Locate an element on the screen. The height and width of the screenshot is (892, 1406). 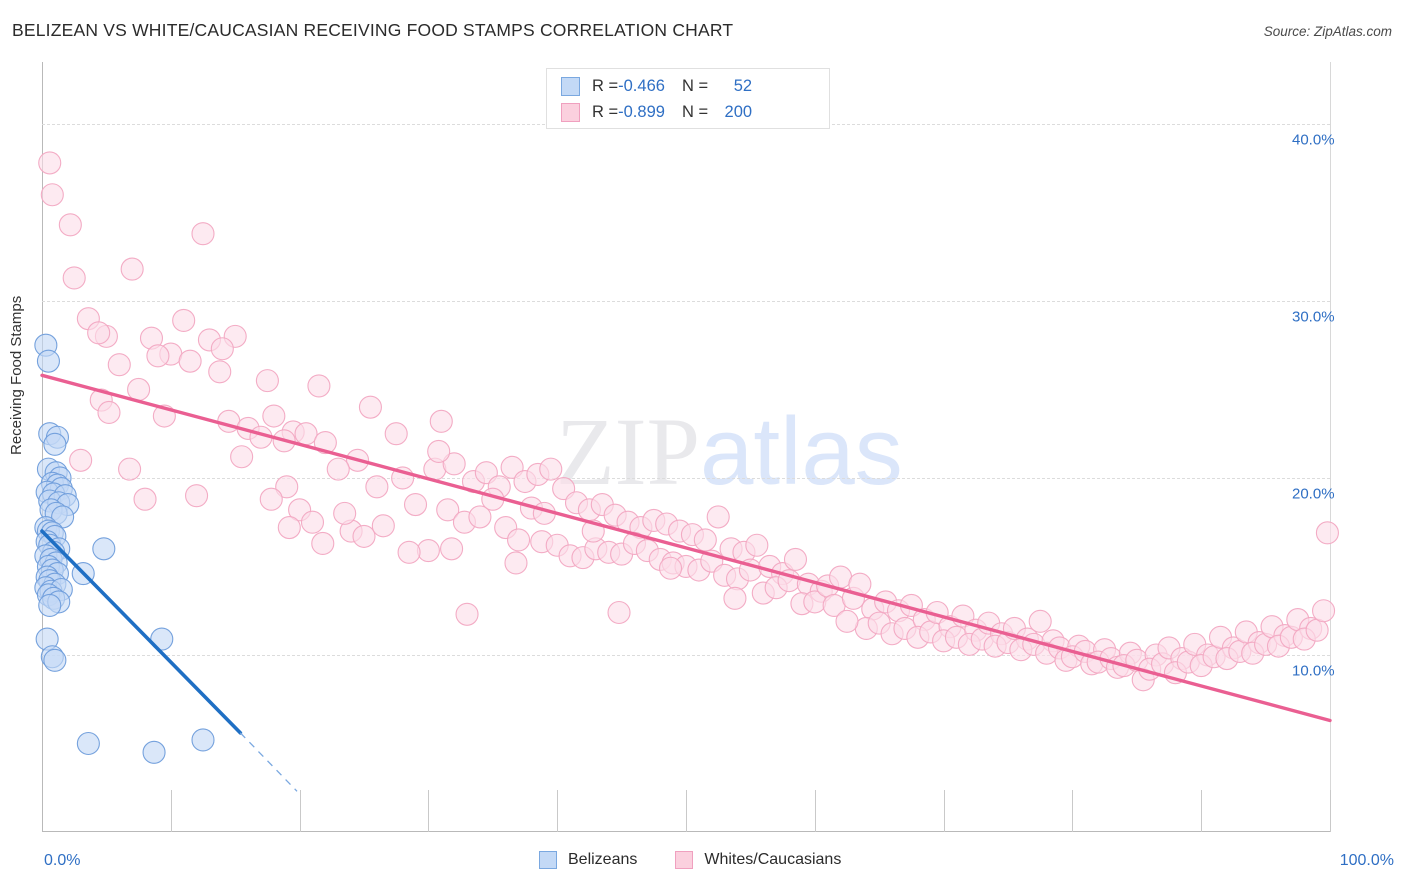
stats-n-value-1: 200 is located at coordinates (738, 111).